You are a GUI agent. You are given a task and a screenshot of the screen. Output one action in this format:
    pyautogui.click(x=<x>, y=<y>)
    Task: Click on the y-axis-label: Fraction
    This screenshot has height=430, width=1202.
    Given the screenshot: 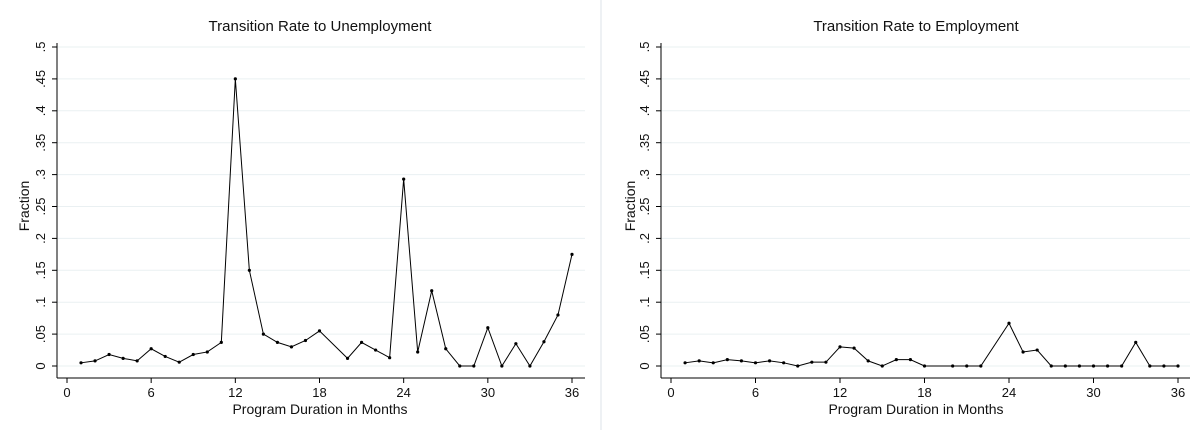 What is the action you would take?
    pyautogui.click(x=630, y=206)
    